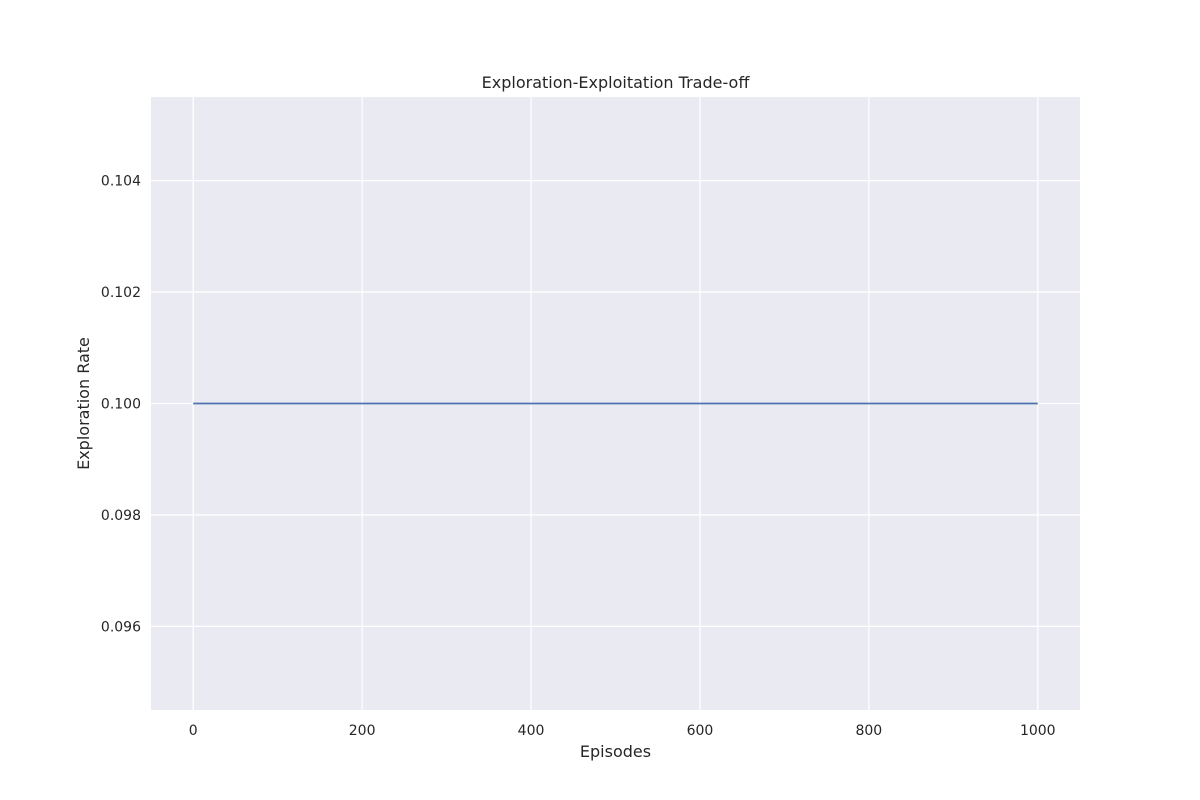 The width and height of the screenshot is (1200, 800). Describe the element at coordinates (121, 182) in the screenshot. I see `y-tick-label: 0.104` at that location.